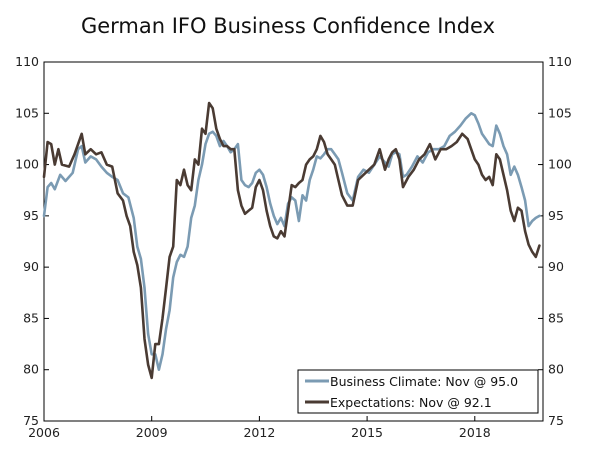 This screenshot has width=600, height=455. Describe the element at coordinates (27, 164) in the screenshot. I see `y-tick-label-left: 100` at that location.